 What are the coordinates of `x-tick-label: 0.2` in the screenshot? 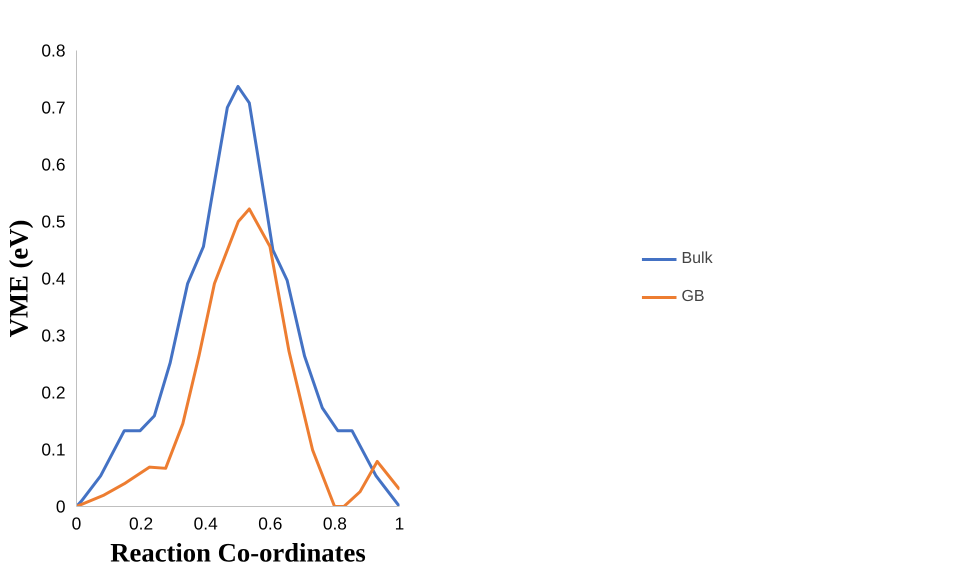 It's located at (141, 524).